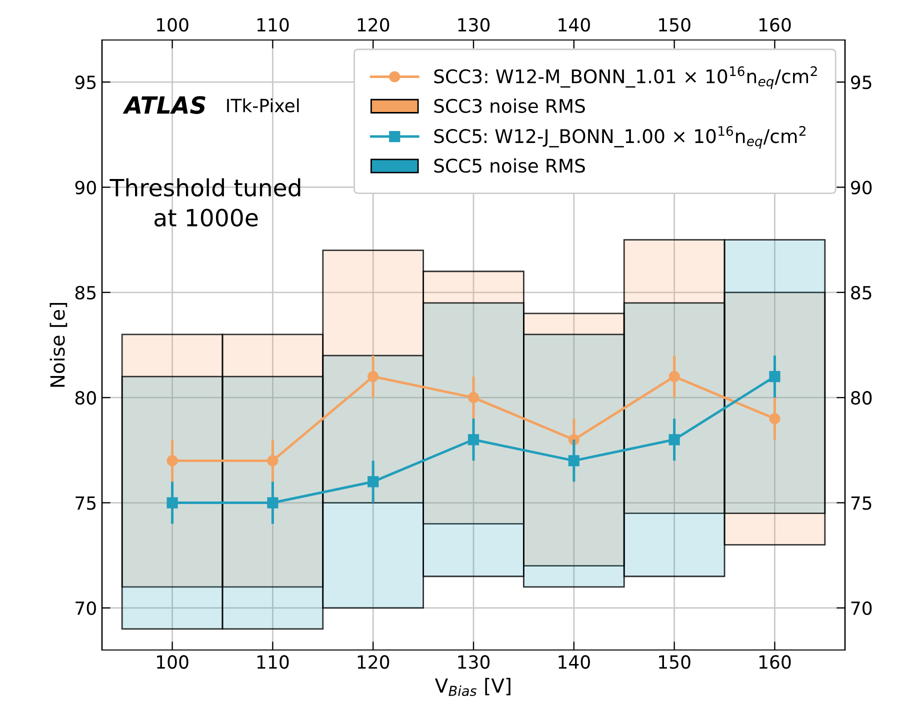 The width and height of the screenshot is (912, 707). I want to click on x-tick-label: 120, so click(374, 662).